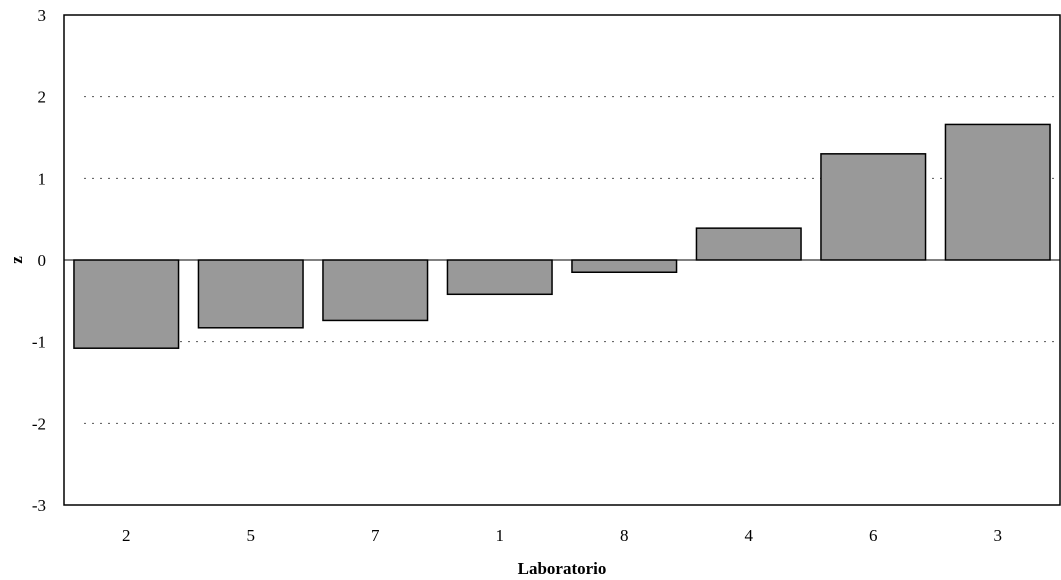 Image resolution: width=1061 pixels, height=580 pixels. What do you see at coordinates (749, 535) in the screenshot?
I see `x-tick-label: 4` at bounding box center [749, 535].